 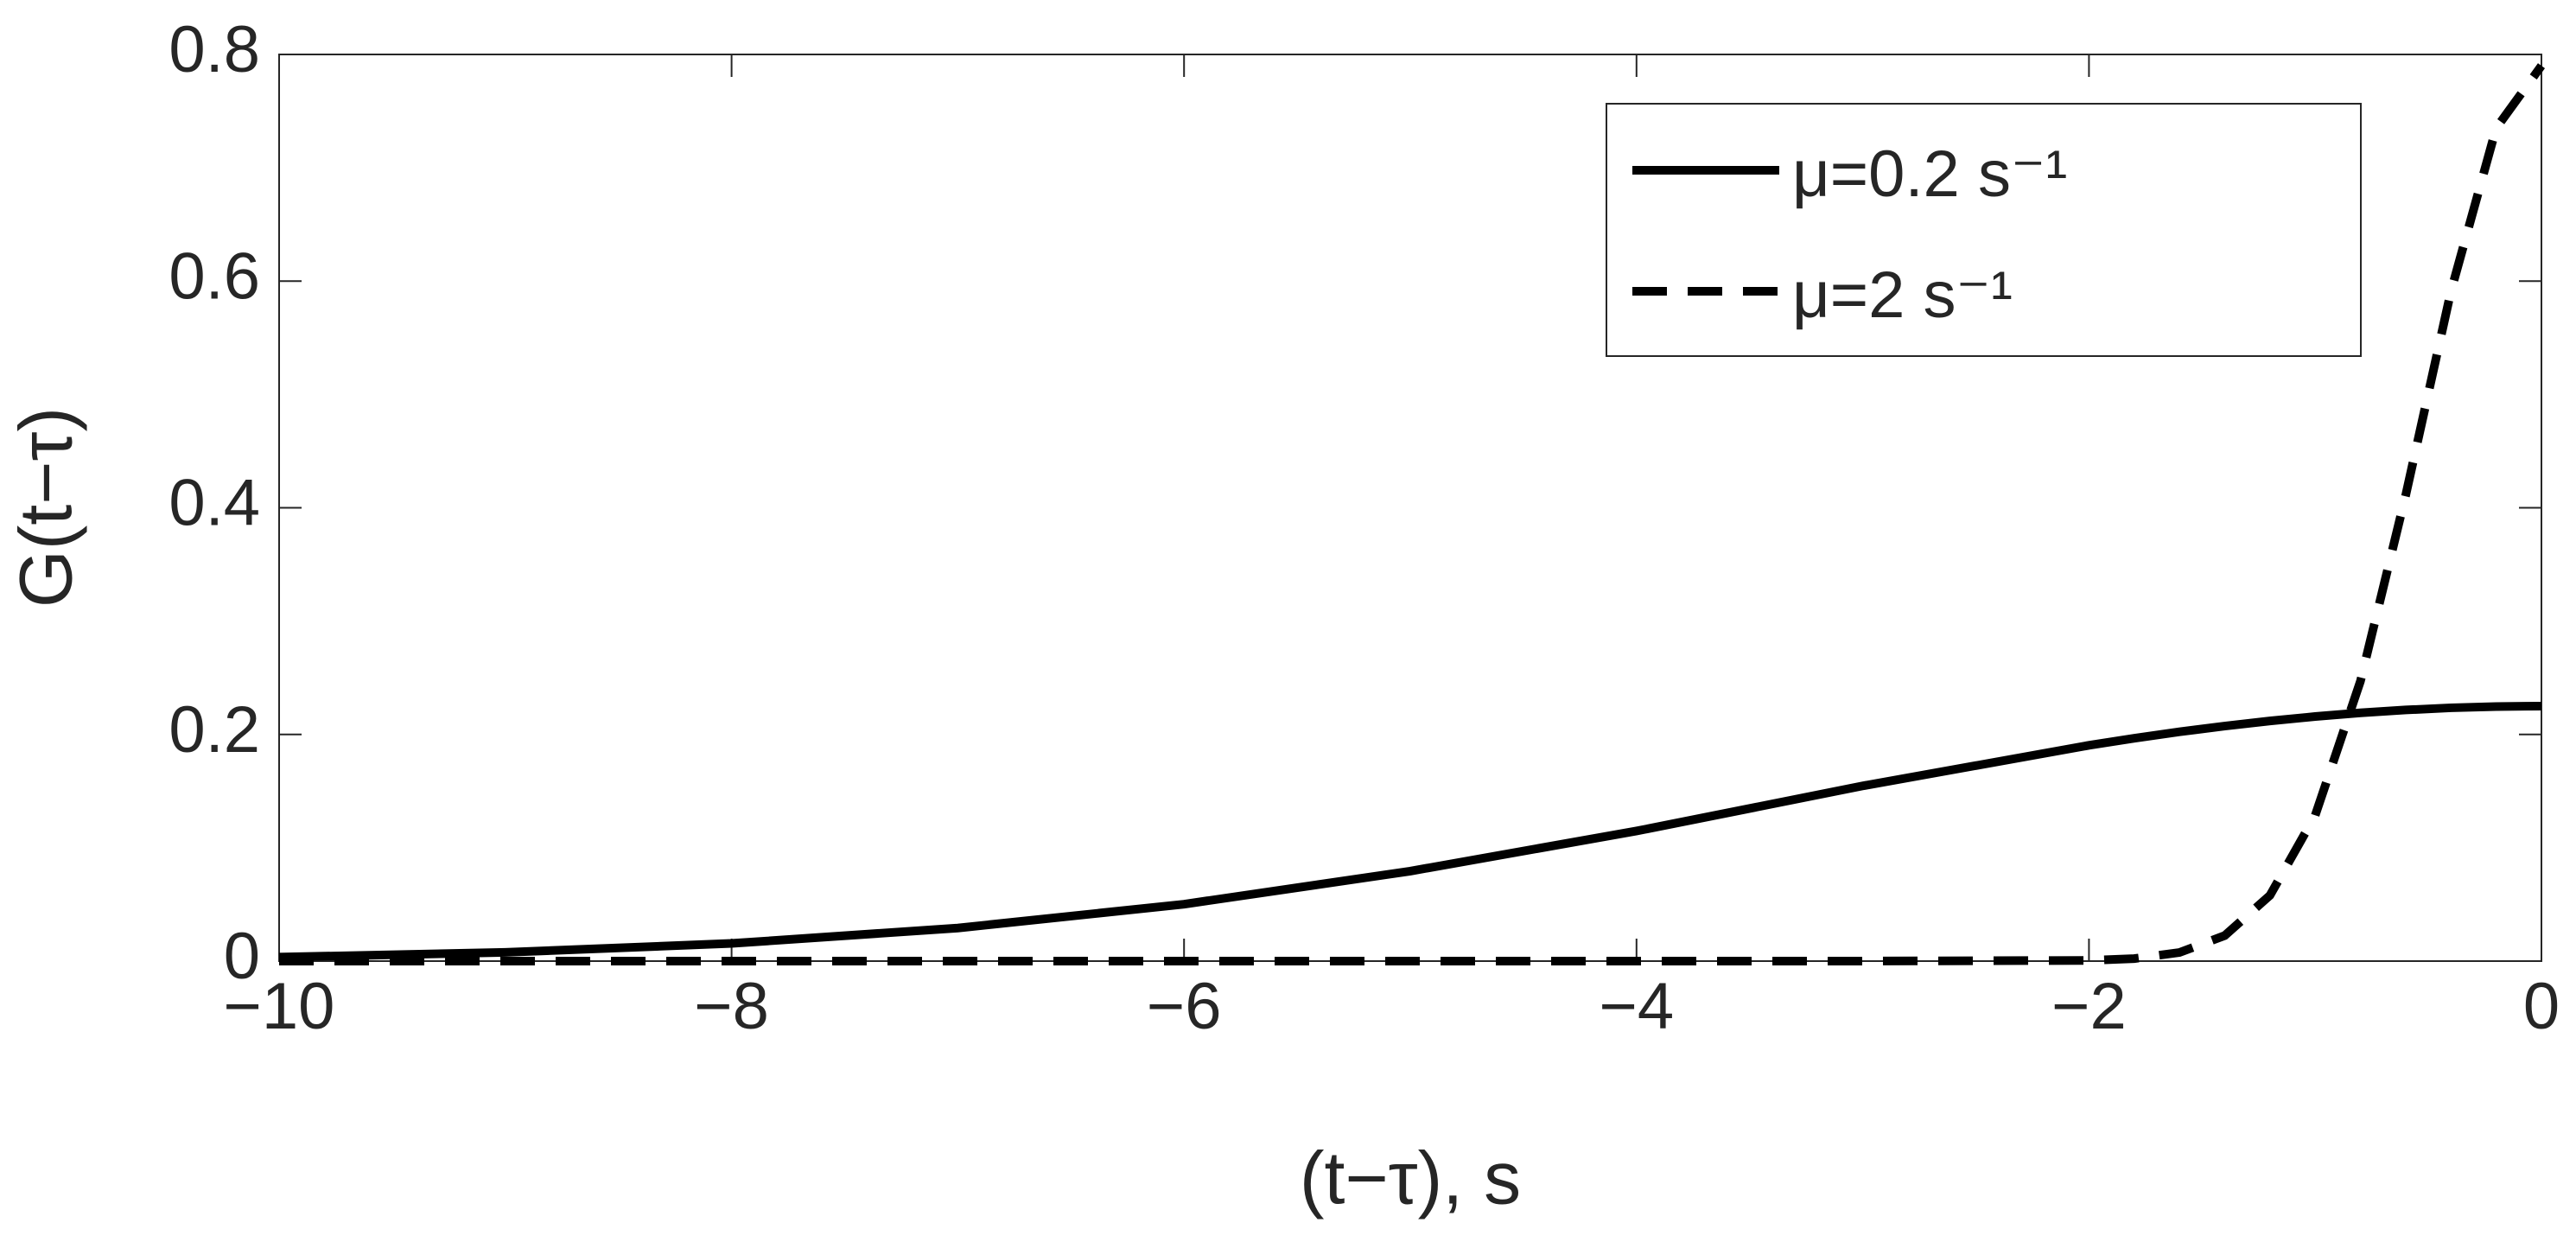 What do you see at coordinates (1410, 1178) in the screenshot?
I see `x-axis-label: (t−τ), s` at bounding box center [1410, 1178].